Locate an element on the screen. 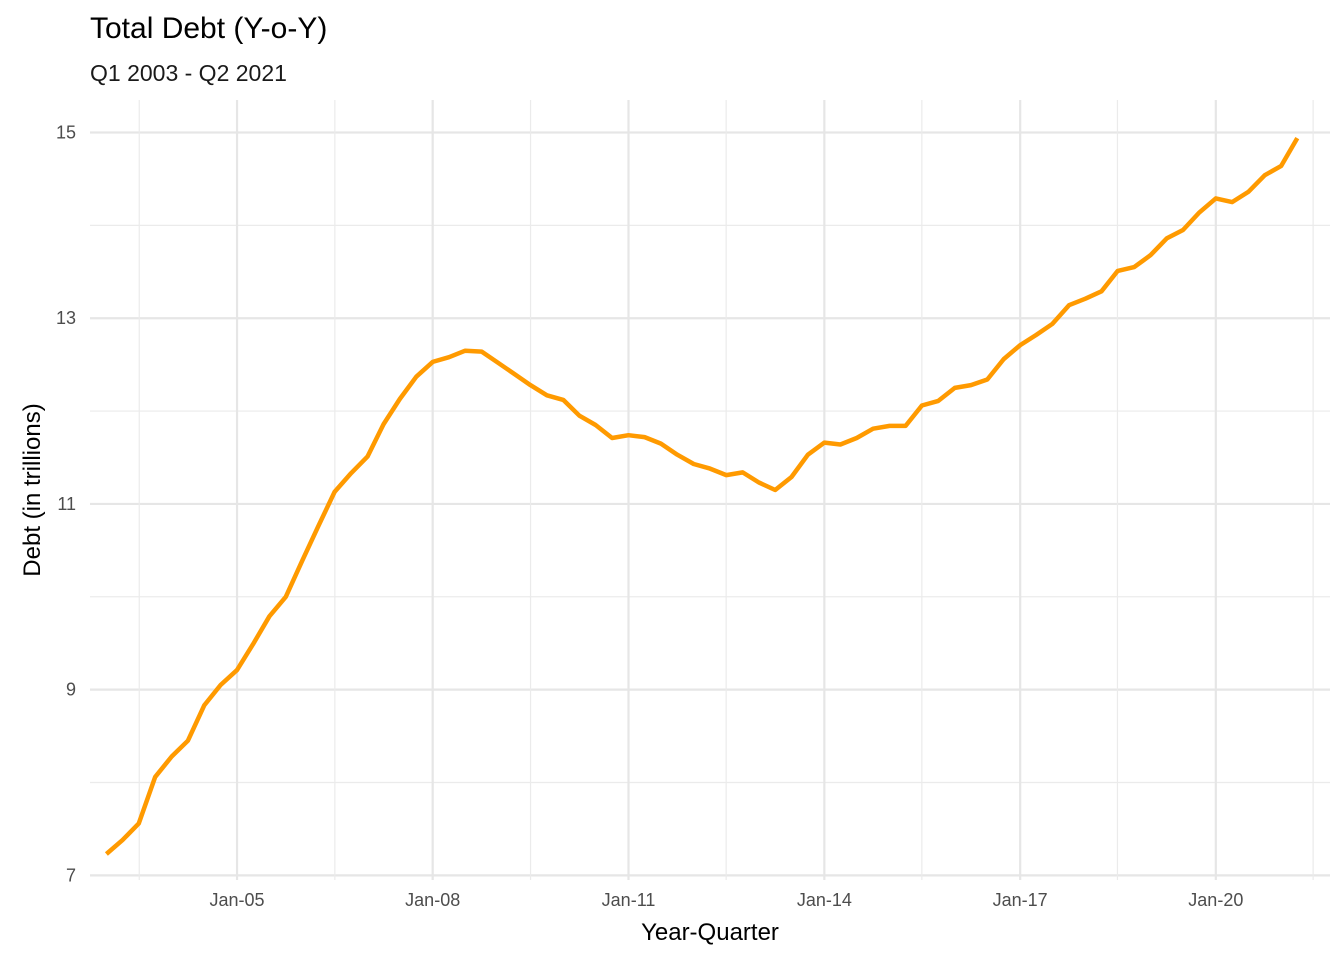 Image resolution: width=1344 pixels, height=960 pixels. y-tick-label: 11 is located at coordinates (66, 504).